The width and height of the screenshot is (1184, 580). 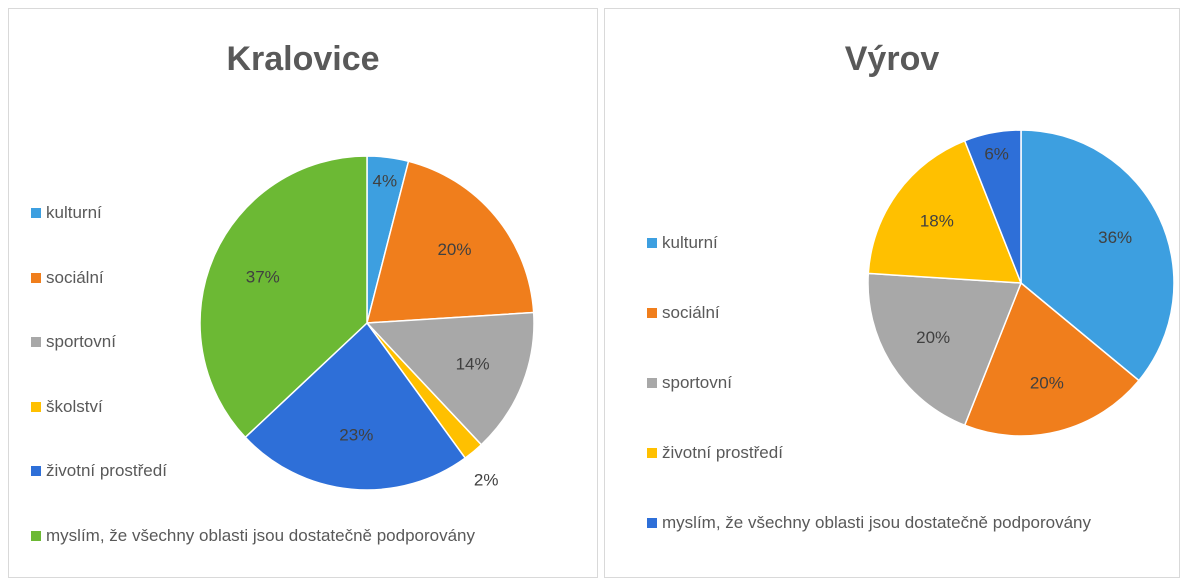 What do you see at coordinates (473, 363) in the screenshot?
I see `data-label: 14%` at bounding box center [473, 363].